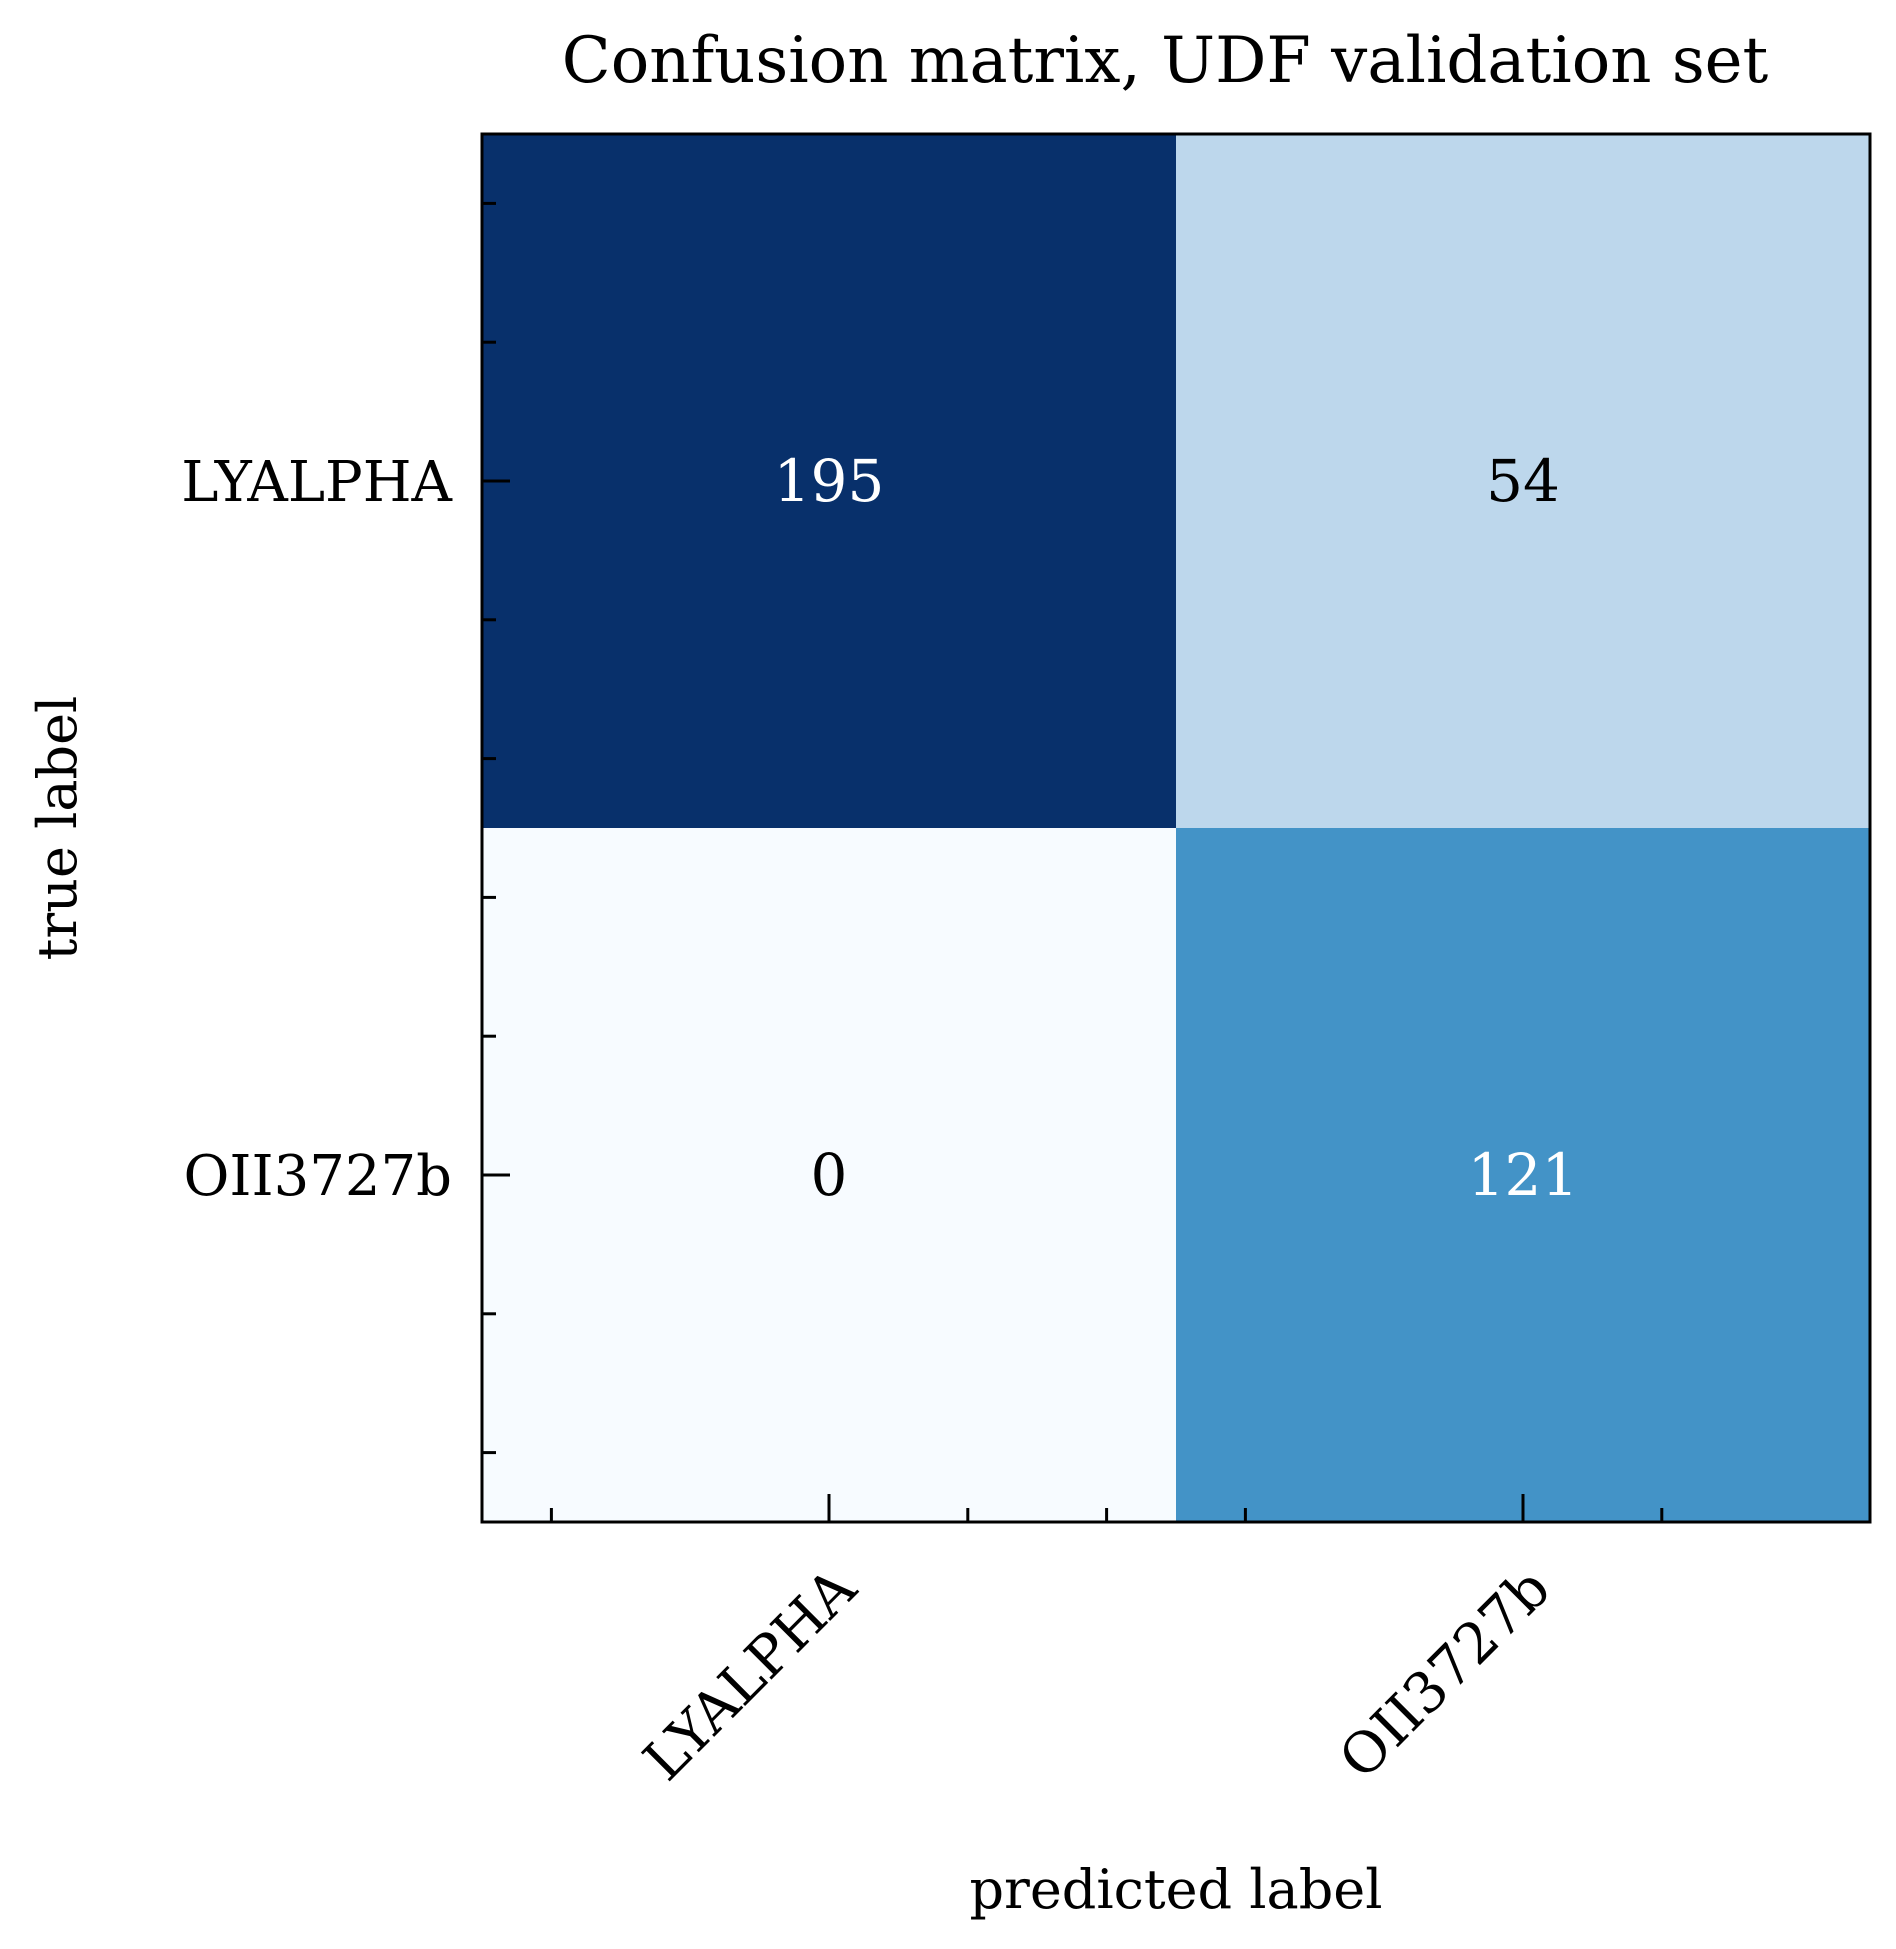 Image resolution: width=1896 pixels, height=1949 pixels. Describe the element at coordinates (1175, 1889) in the screenshot. I see `x-axis-label: predicted label` at that location.